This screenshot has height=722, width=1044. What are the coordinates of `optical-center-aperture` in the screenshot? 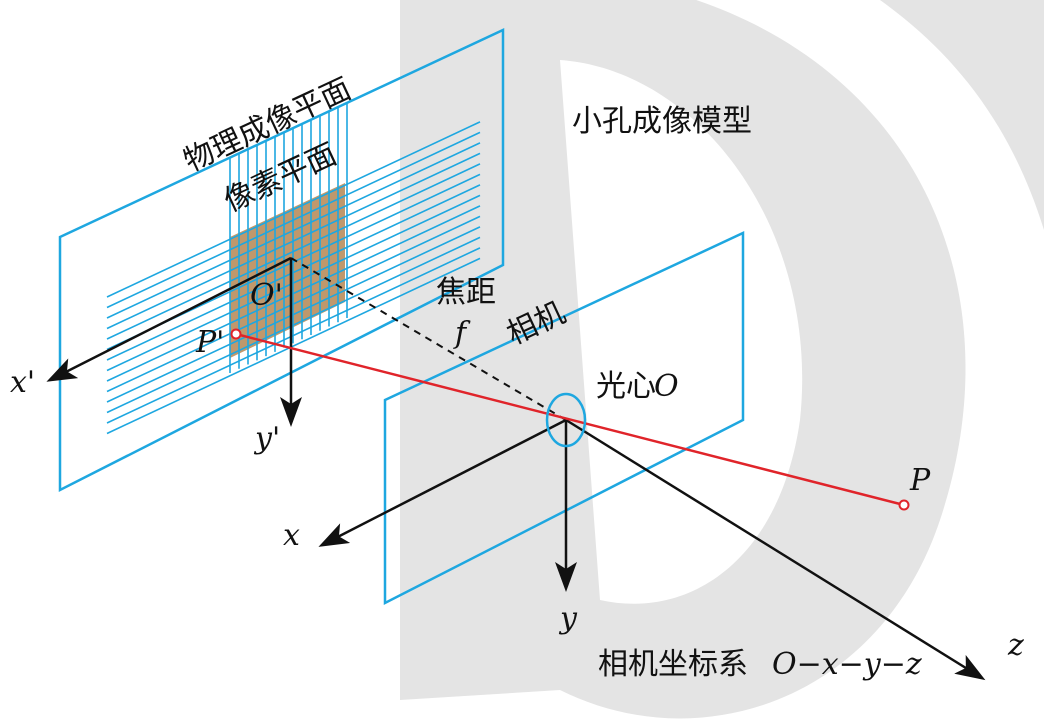 It's located at (566, 420).